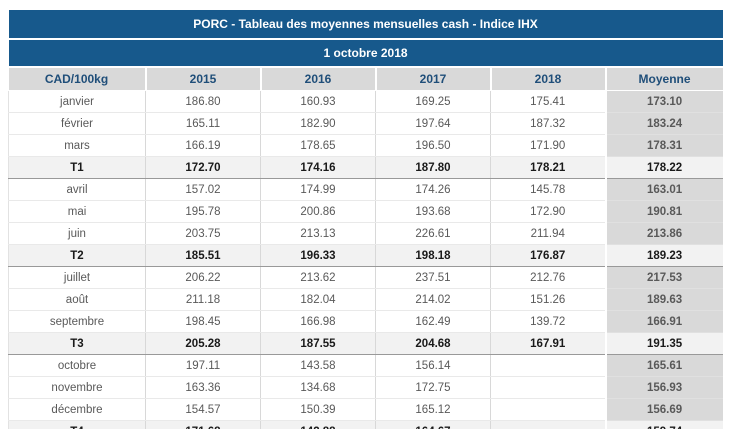  Describe the element at coordinates (77, 123) in the screenshot. I see `row-label: février` at that location.